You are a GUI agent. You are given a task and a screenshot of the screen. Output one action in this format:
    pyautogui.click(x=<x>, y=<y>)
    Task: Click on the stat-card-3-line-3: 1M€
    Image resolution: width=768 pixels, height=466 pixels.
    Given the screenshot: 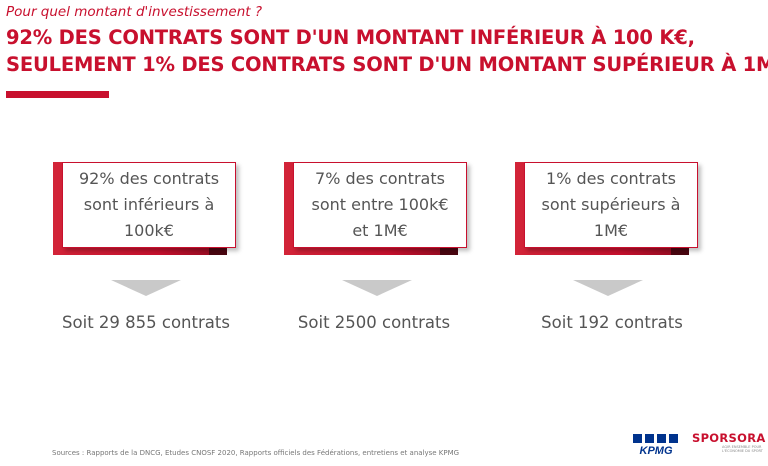 What is the action you would take?
    pyautogui.click(x=611, y=230)
    